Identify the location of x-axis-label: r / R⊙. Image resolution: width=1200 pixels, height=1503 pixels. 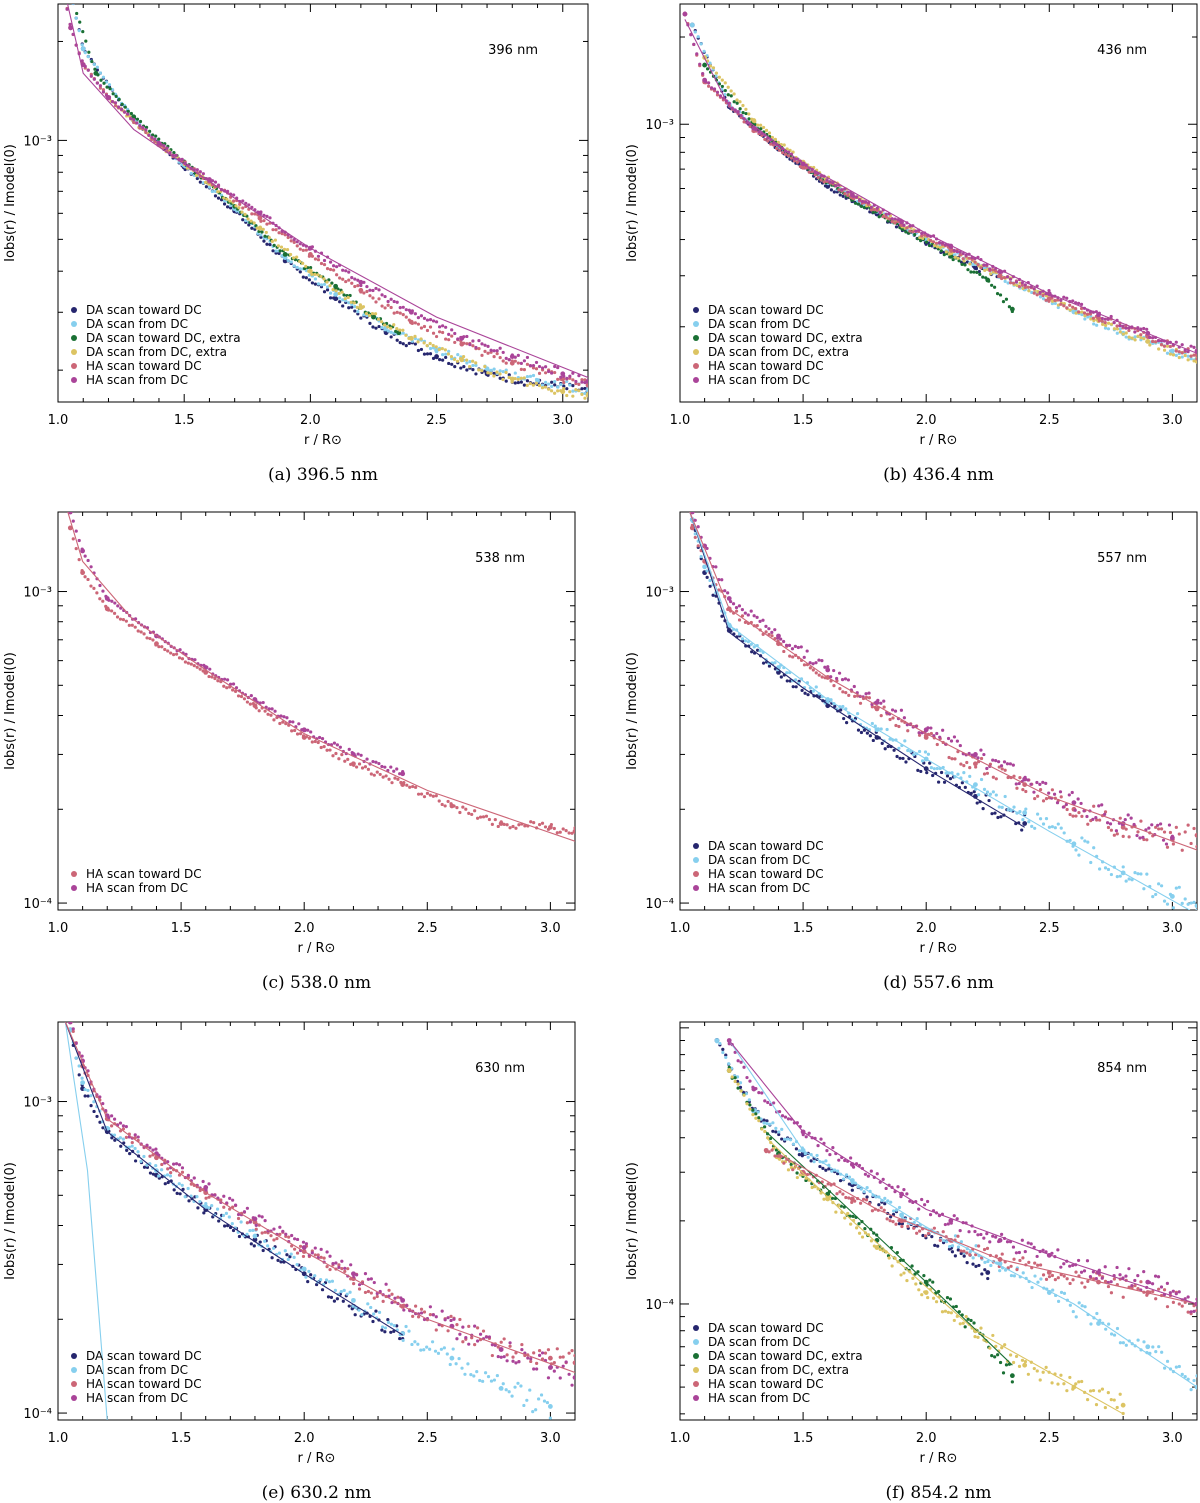
(939, 440).